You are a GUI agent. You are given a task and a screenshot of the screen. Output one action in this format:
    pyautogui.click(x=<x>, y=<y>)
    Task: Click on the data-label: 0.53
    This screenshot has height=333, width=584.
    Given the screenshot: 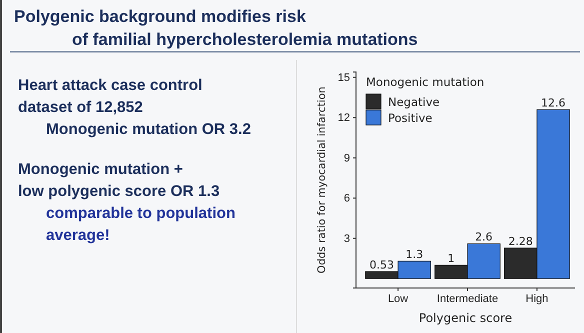 What is the action you would take?
    pyautogui.click(x=381, y=265)
    